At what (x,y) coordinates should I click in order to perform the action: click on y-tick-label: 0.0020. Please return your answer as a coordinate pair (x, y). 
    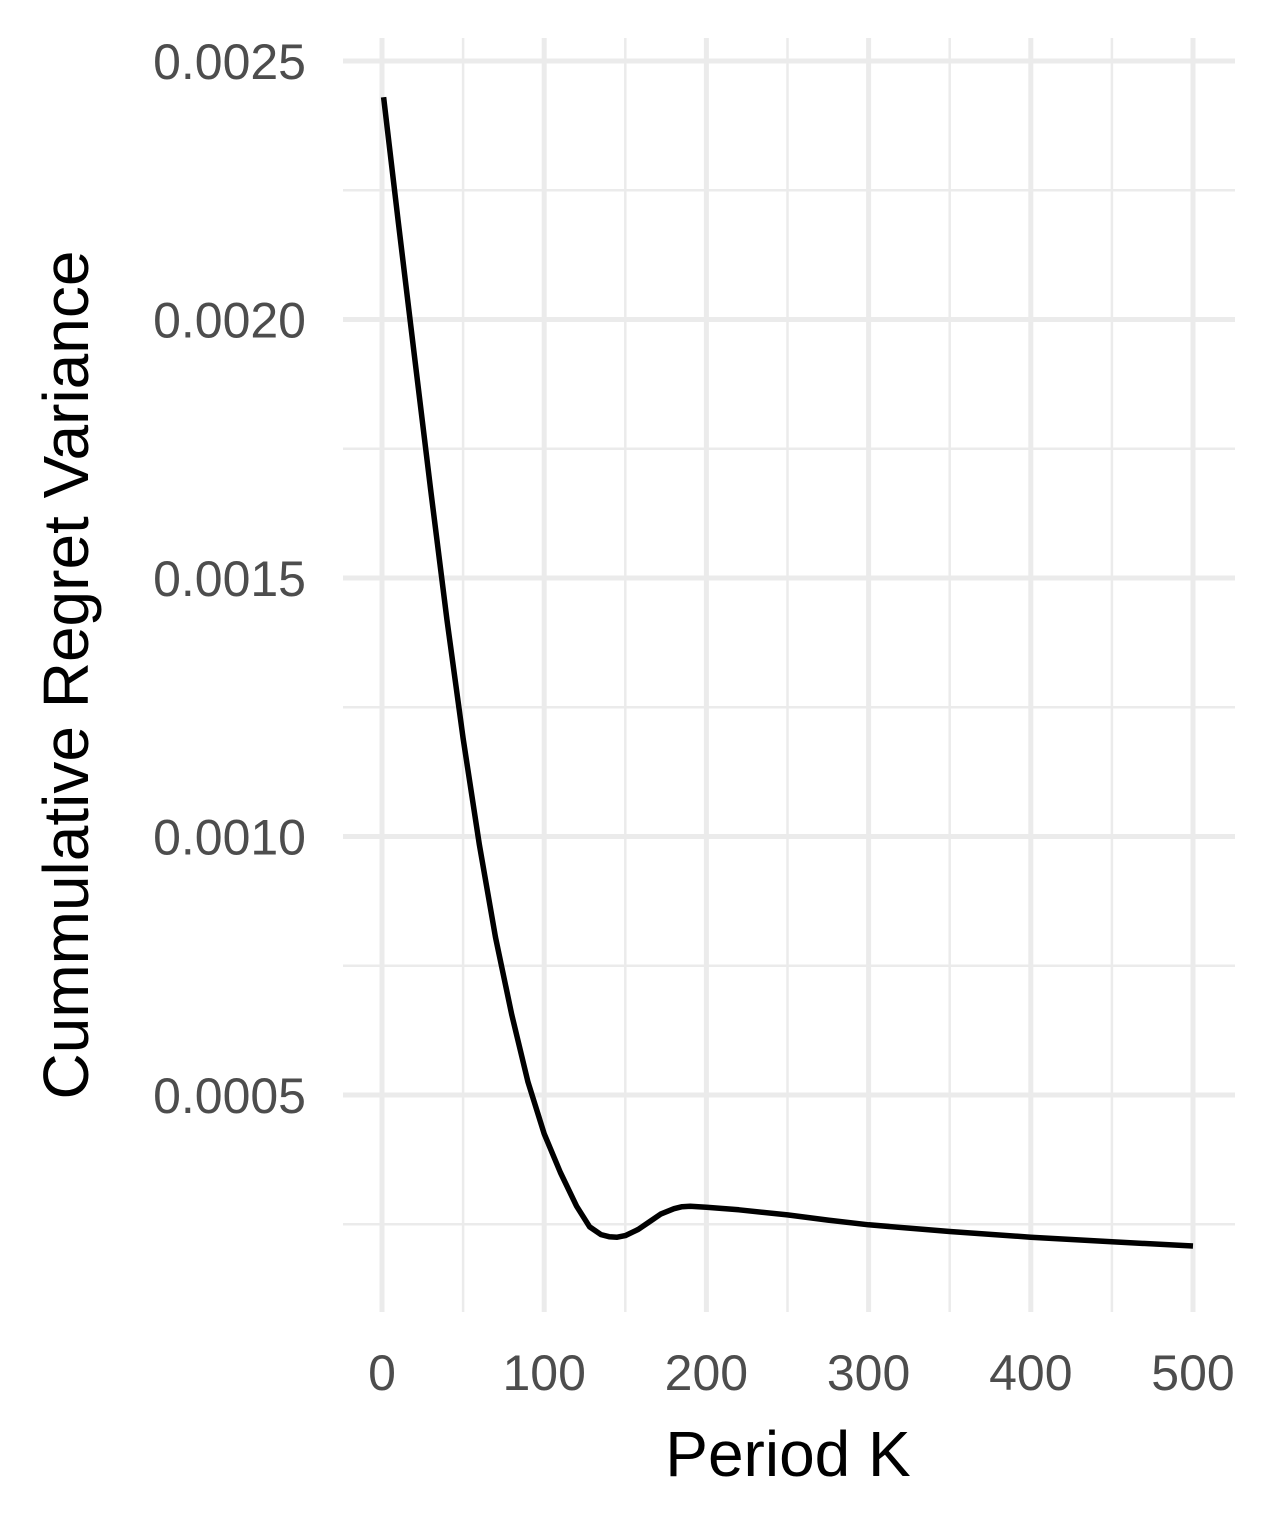
    Looking at the image, I should click on (229, 321).